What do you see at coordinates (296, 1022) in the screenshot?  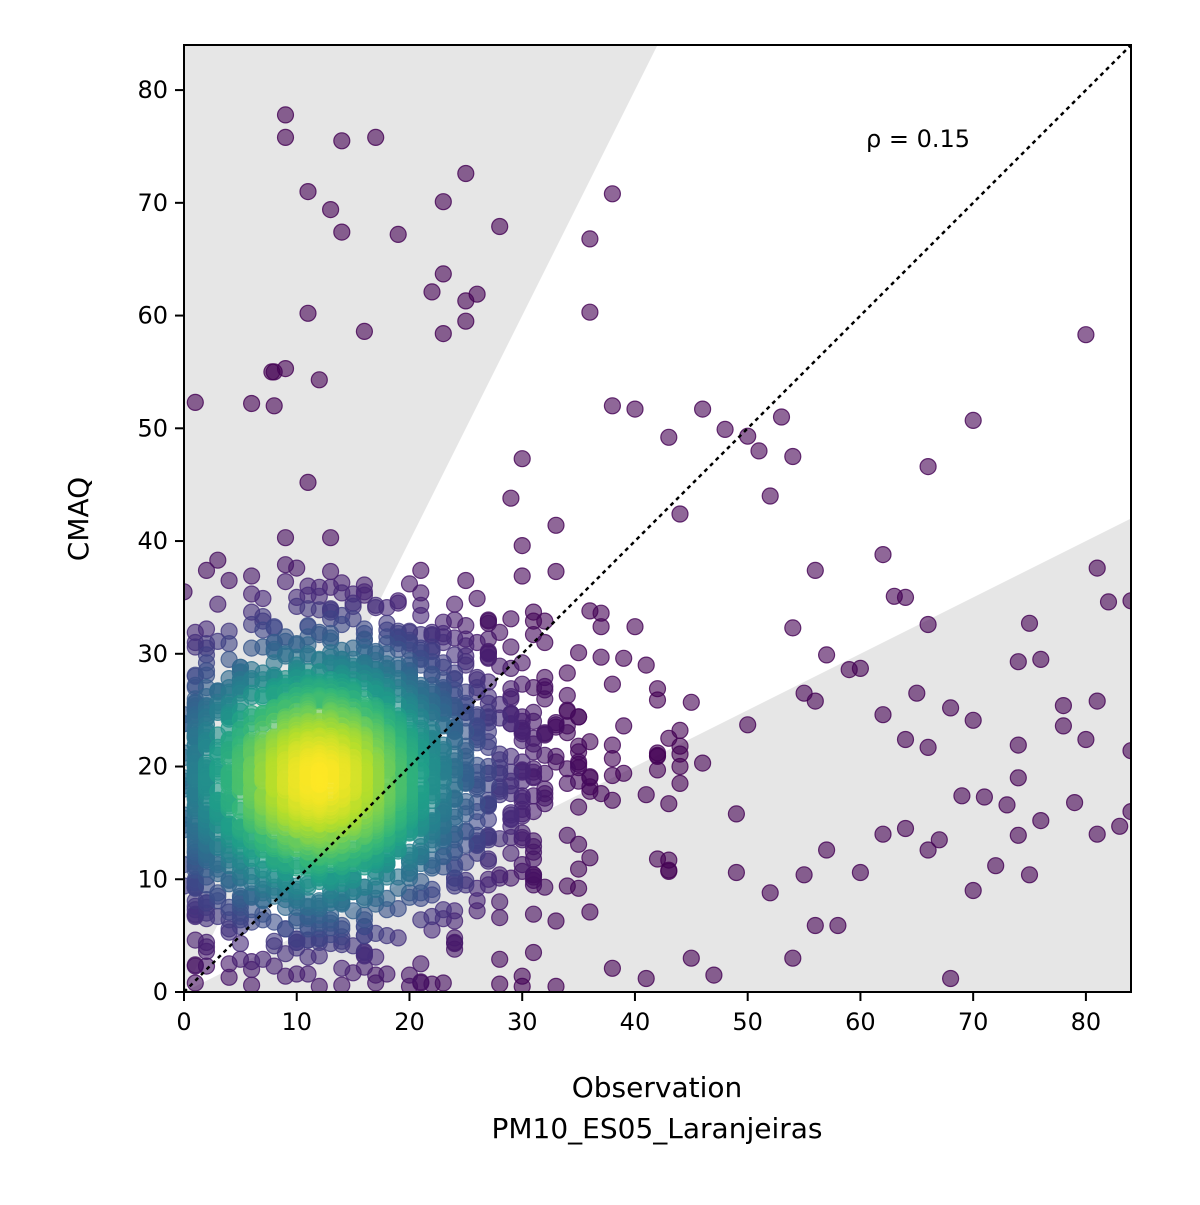 I see `x-tick-label: 10` at bounding box center [296, 1022].